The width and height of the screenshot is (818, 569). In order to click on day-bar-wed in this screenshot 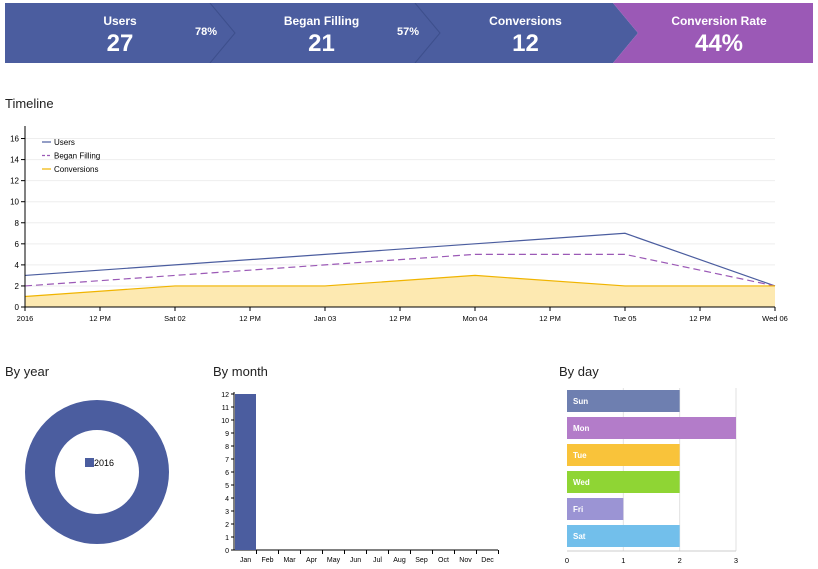, I will do `click(623, 482)`.